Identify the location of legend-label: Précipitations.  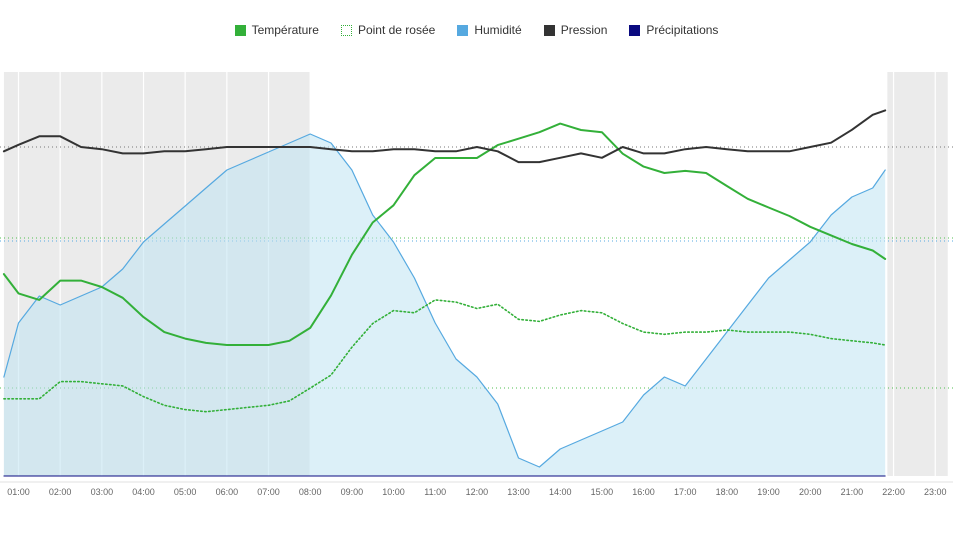
(682, 30).